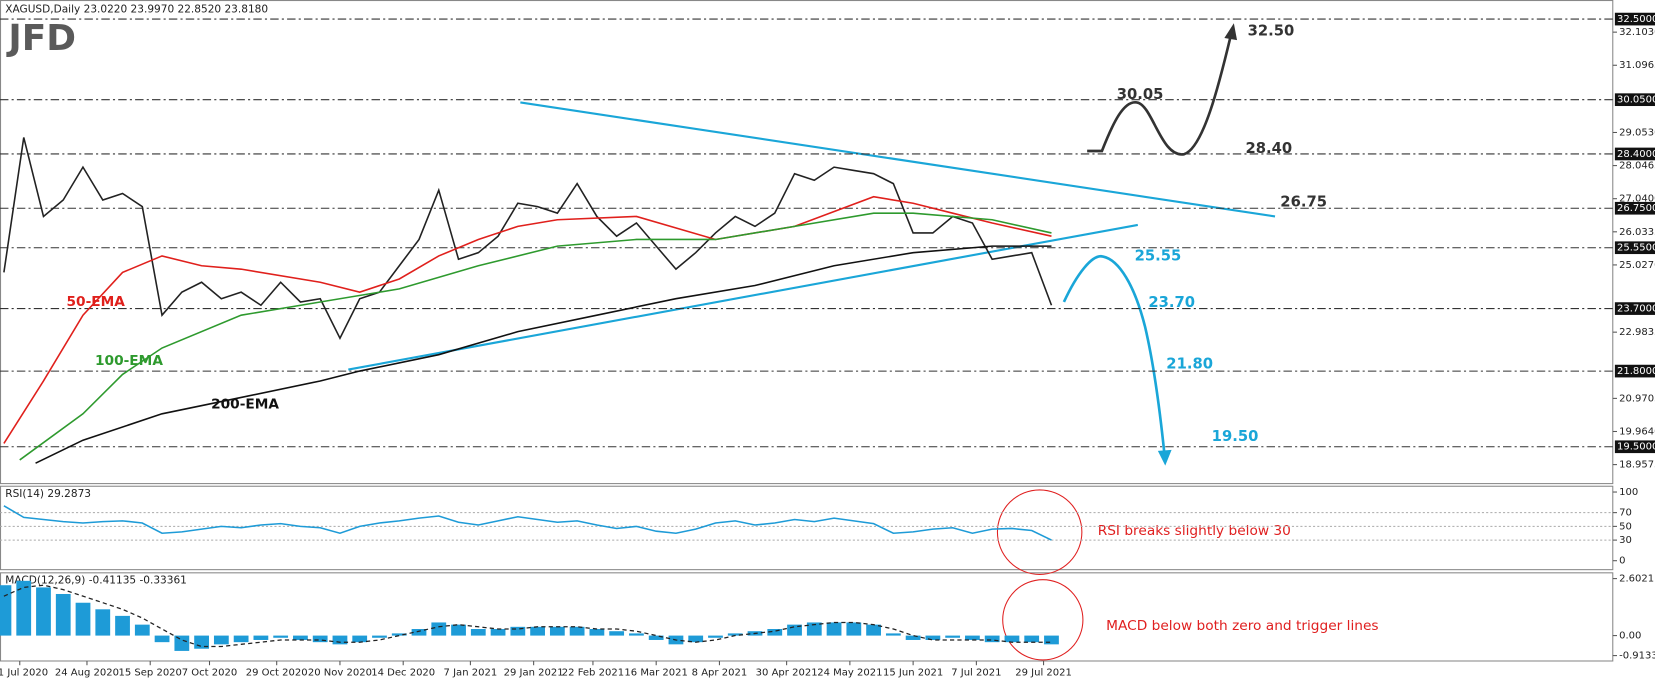 The width and height of the screenshot is (1655, 680). What do you see at coordinates (1625, 513) in the screenshot?
I see `y-tick-label: 70` at bounding box center [1625, 513].